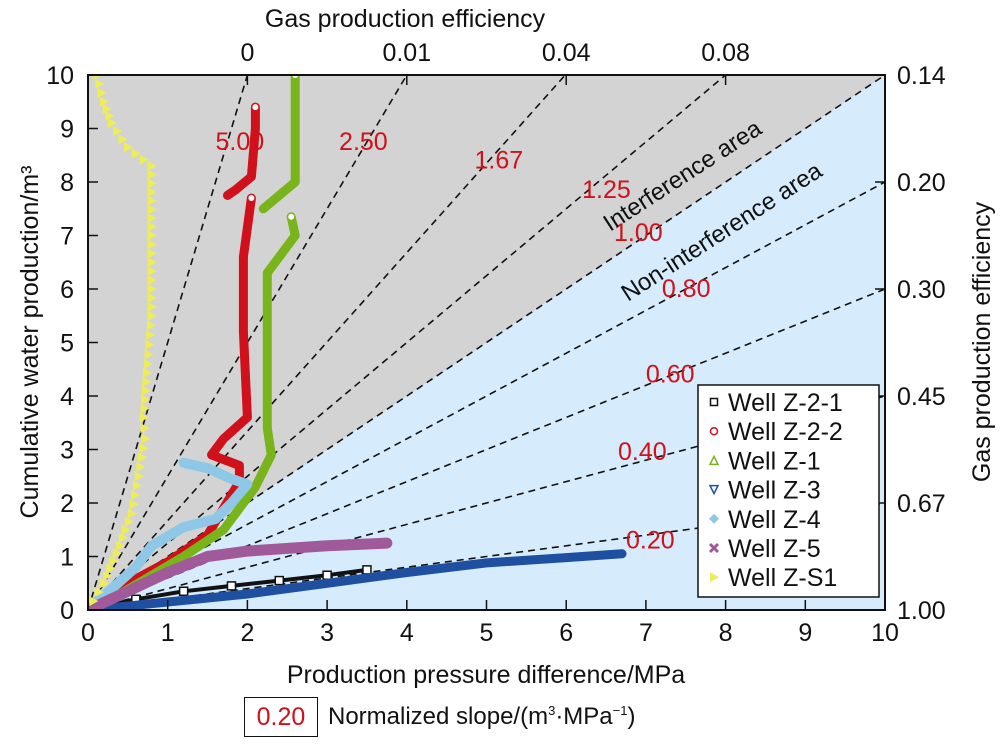 The image size is (1000, 745). I want to click on legend-item: Well Z-5, so click(764, 549).